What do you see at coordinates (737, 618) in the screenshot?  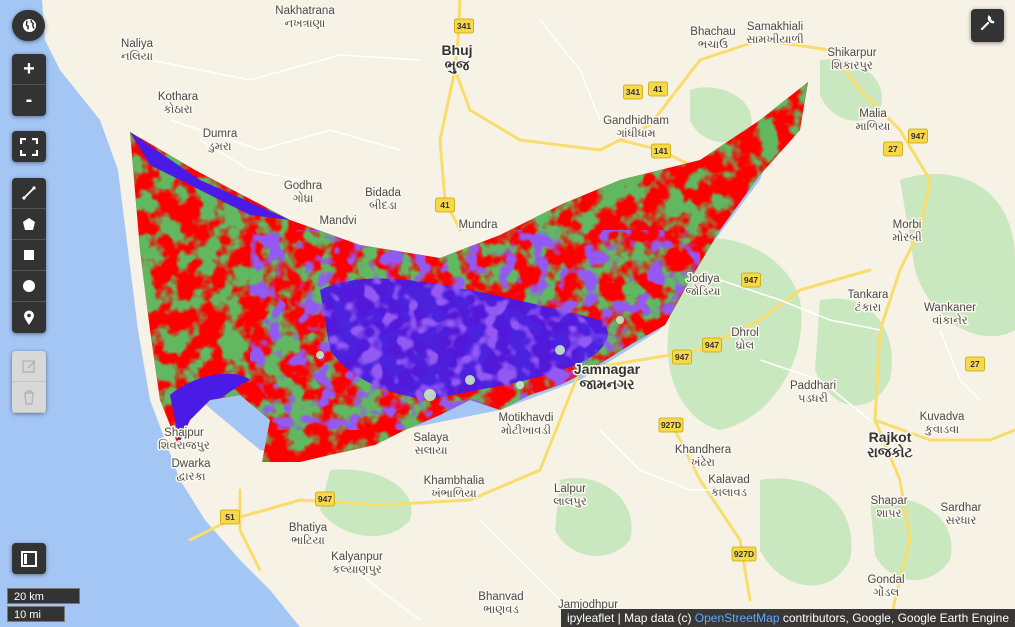 I see `osm-link: OpenStreetMap` at bounding box center [737, 618].